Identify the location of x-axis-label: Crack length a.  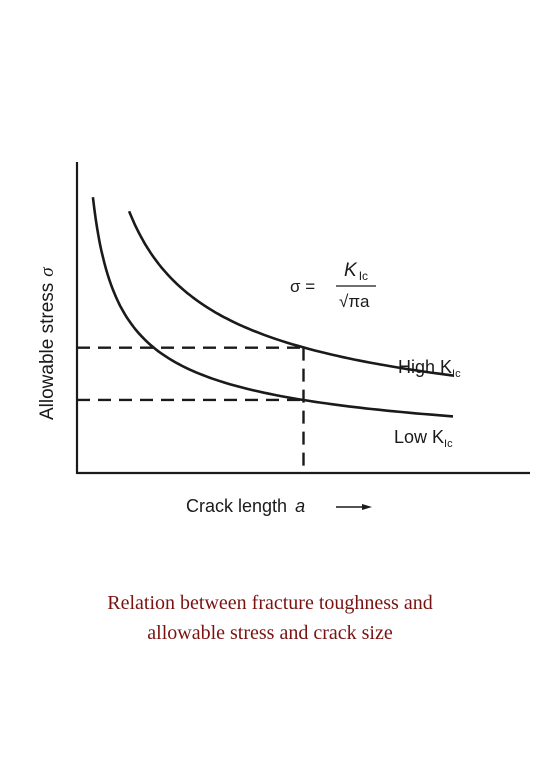
(245, 506).